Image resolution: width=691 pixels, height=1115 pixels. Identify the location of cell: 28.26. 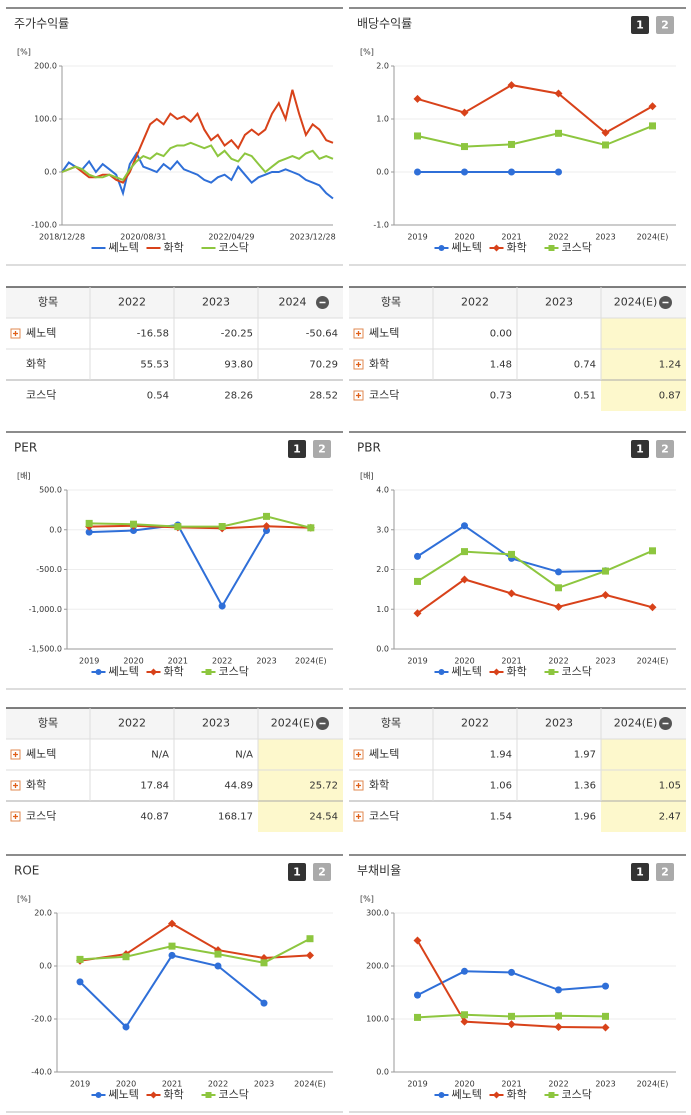
(238, 396).